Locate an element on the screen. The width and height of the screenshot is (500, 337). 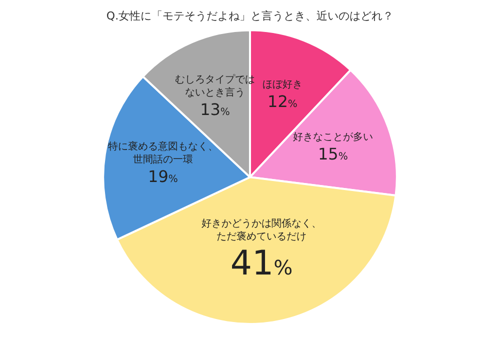
slice-label: 特に褒める意図もなく、世間話の一環 is located at coordinates (163, 153).